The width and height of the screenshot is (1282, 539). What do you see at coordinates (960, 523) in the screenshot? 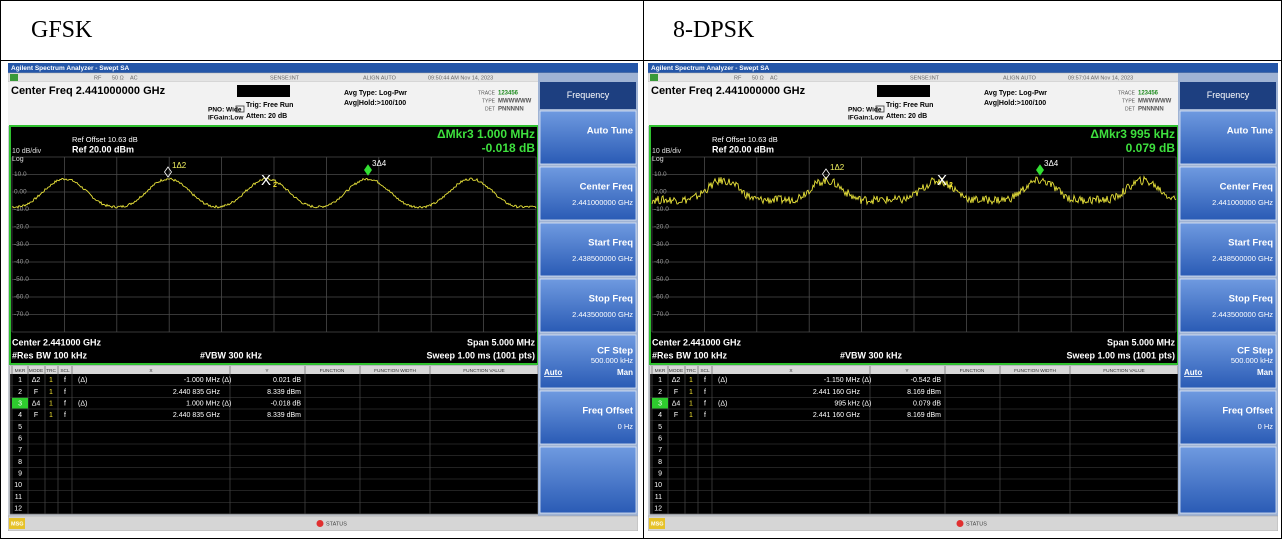
I see `status-icon` at bounding box center [960, 523].